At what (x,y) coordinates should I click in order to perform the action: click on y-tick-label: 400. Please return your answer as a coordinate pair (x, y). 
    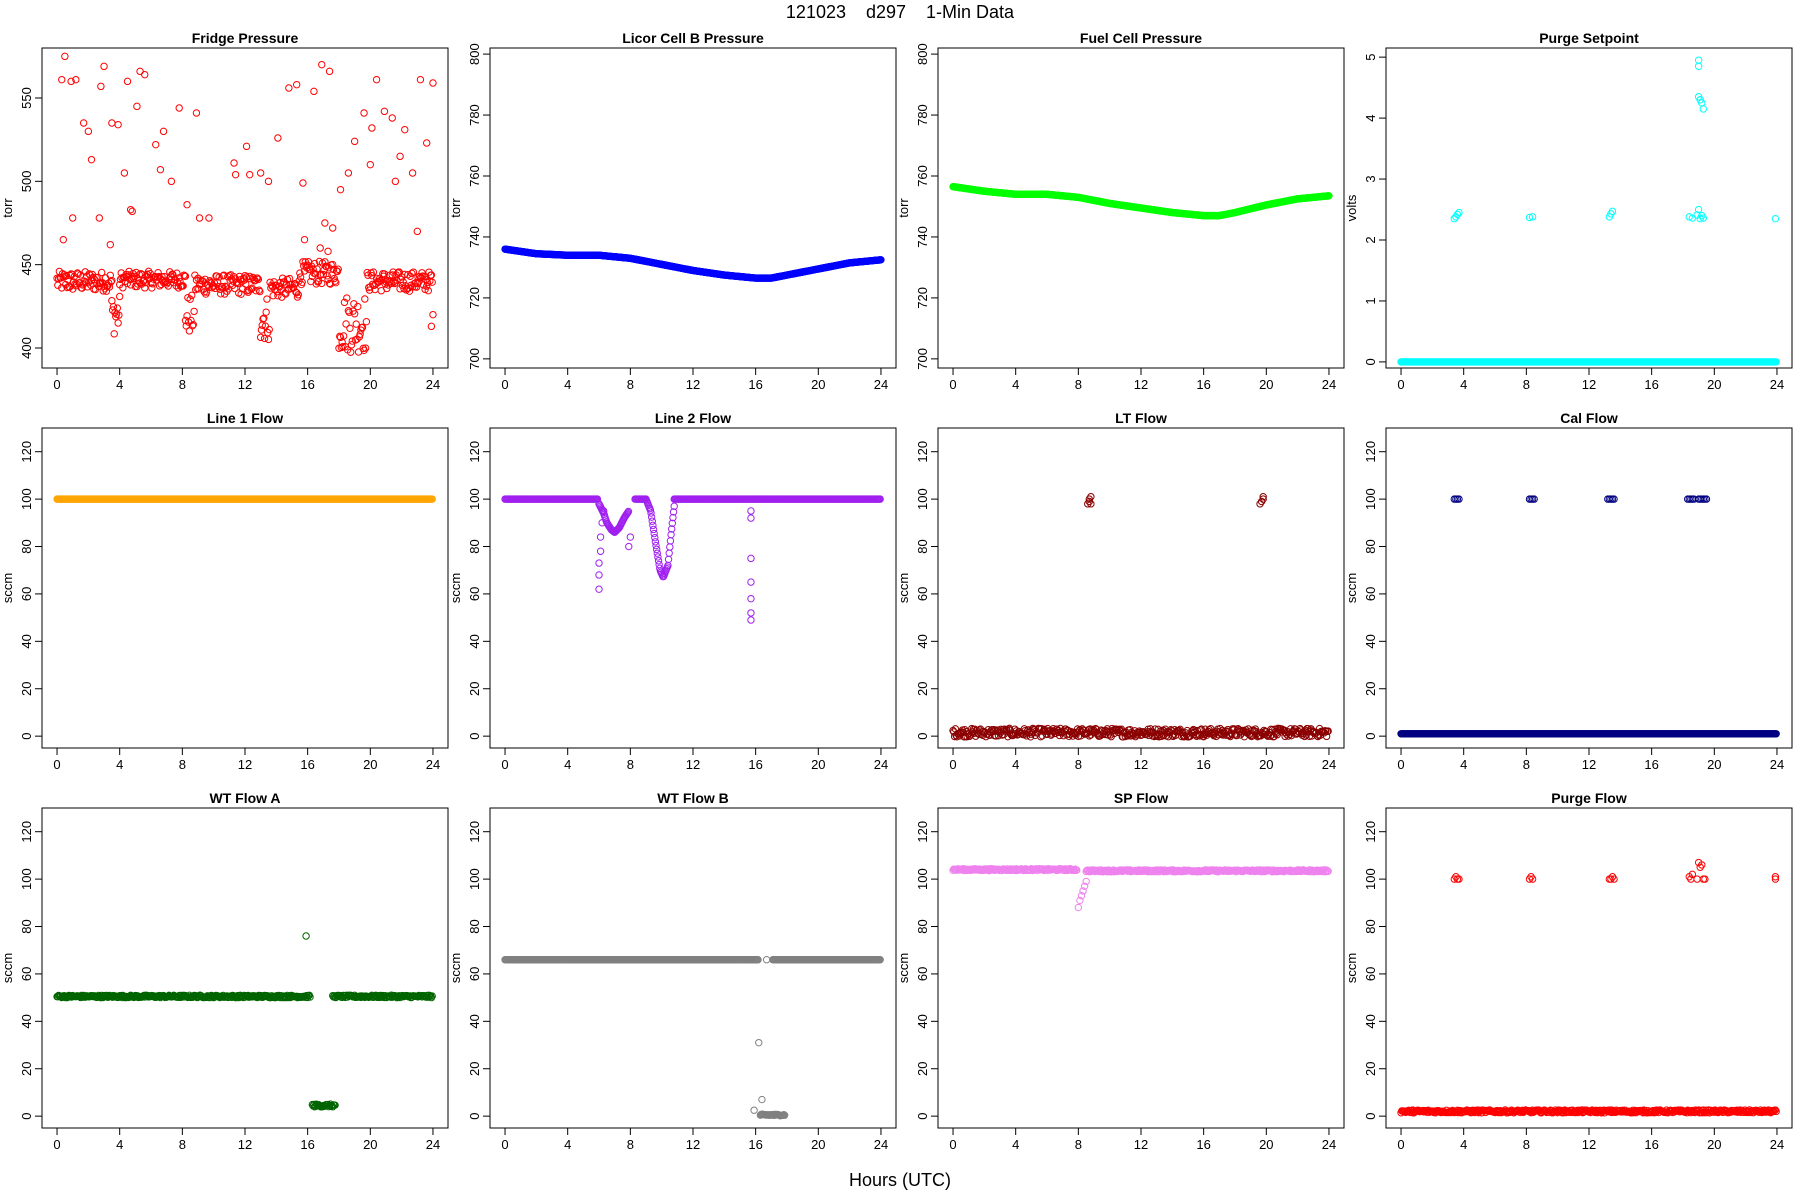
    Looking at the image, I should click on (26, 348).